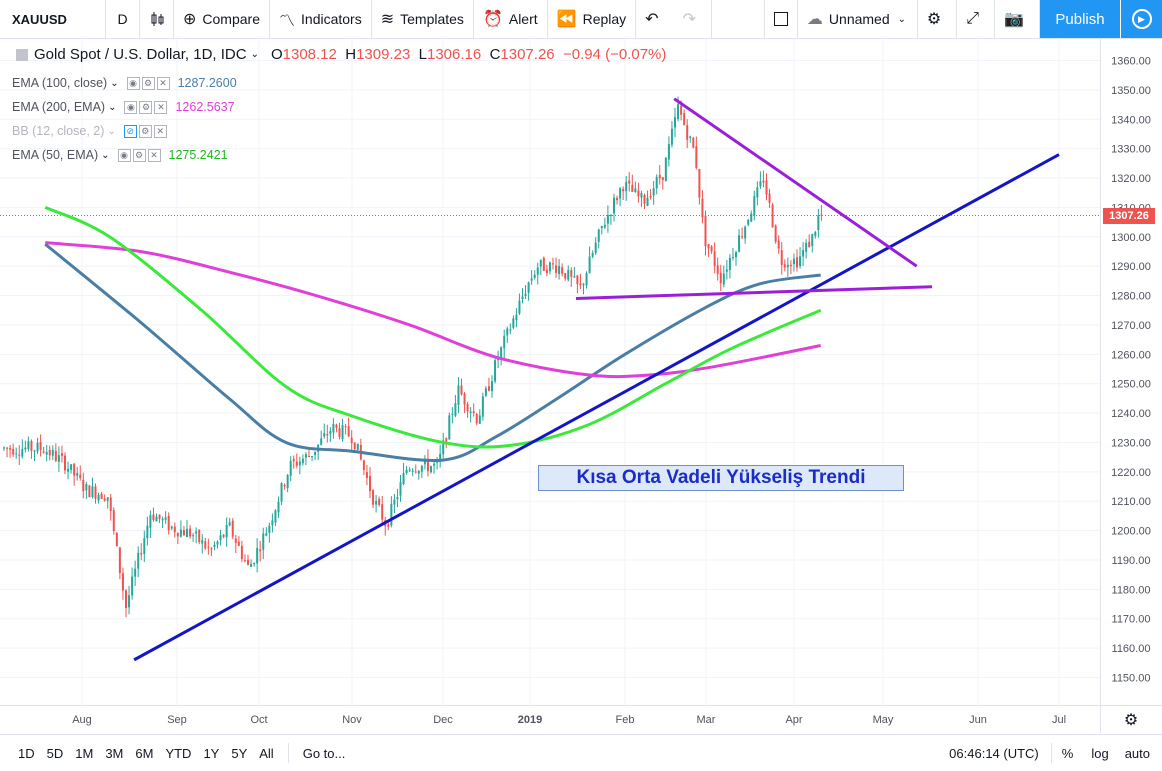 This screenshot has height=771, width=1162. I want to click on interval-button: D, so click(123, 19).